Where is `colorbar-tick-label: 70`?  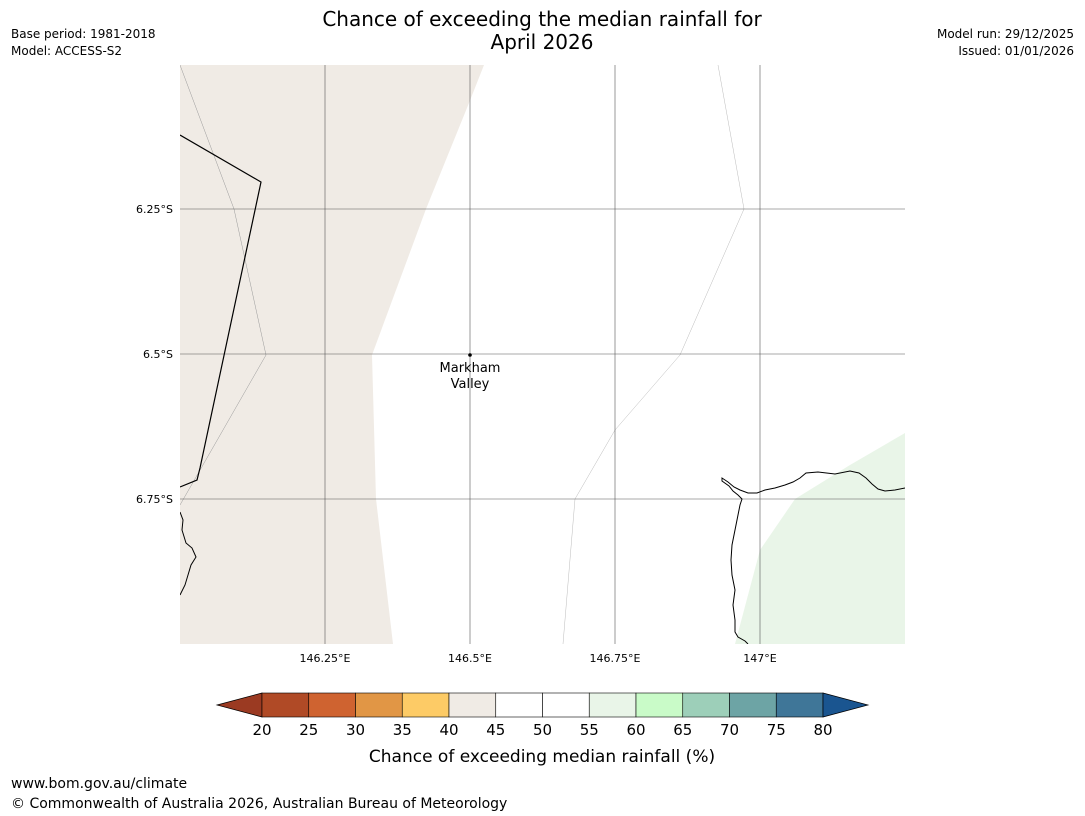 colorbar-tick-label: 70 is located at coordinates (729, 730).